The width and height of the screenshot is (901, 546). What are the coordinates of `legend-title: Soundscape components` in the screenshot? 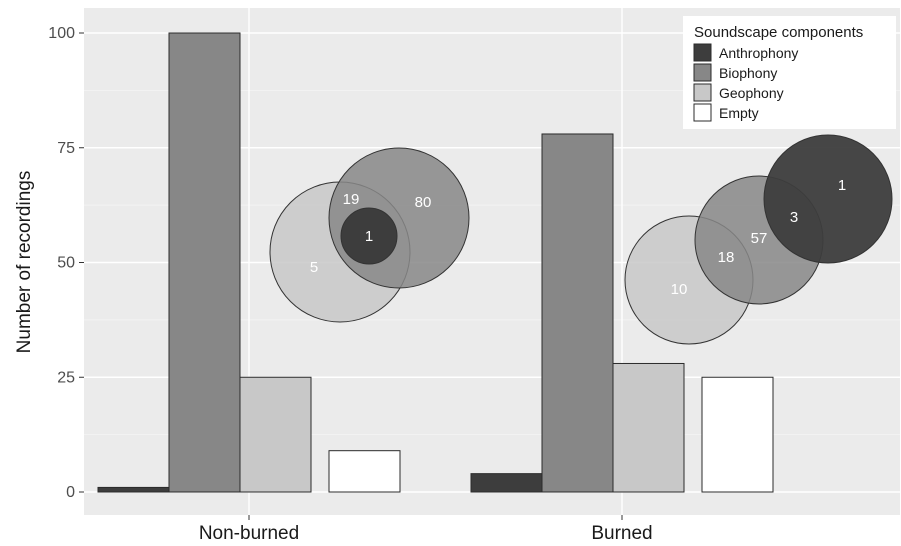 It's located at (778, 32).